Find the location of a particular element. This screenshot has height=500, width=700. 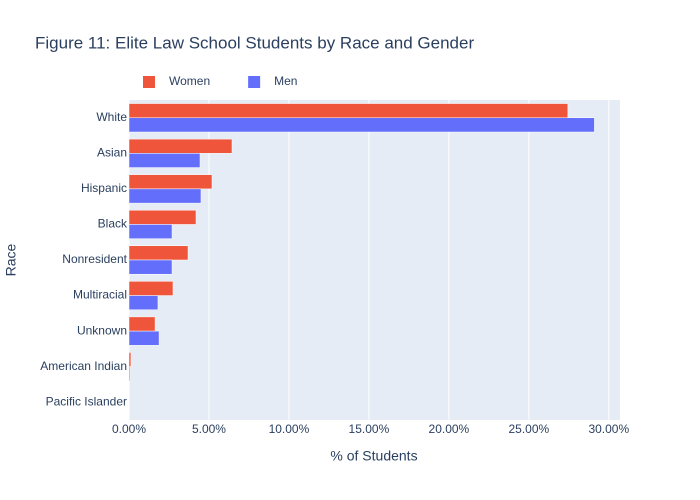

x-tick-label: 5.00% is located at coordinates (209, 429).